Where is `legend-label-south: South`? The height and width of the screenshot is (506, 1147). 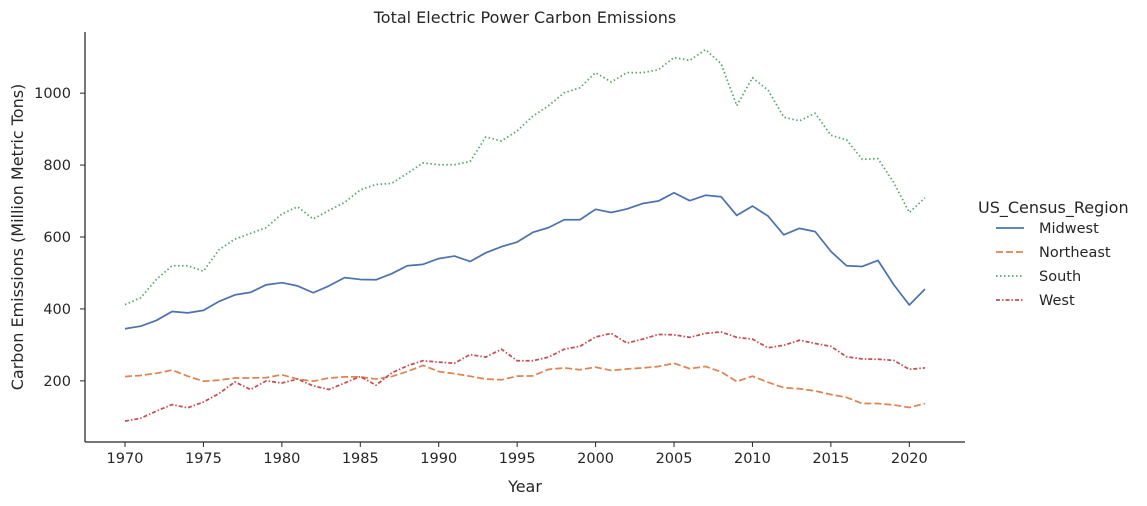 legend-label-south: South is located at coordinates (1060, 277).